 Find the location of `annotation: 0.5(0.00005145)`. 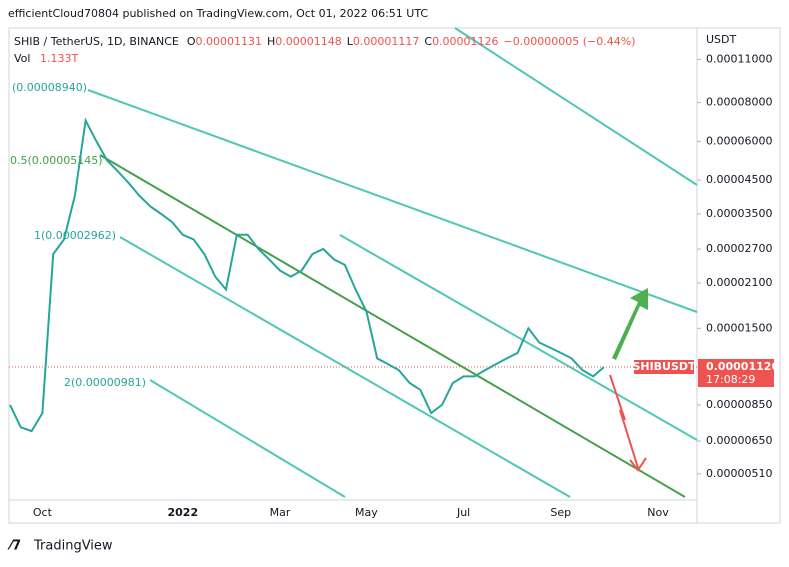

annotation: 0.5(0.00005145) is located at coordinates (56, 160).